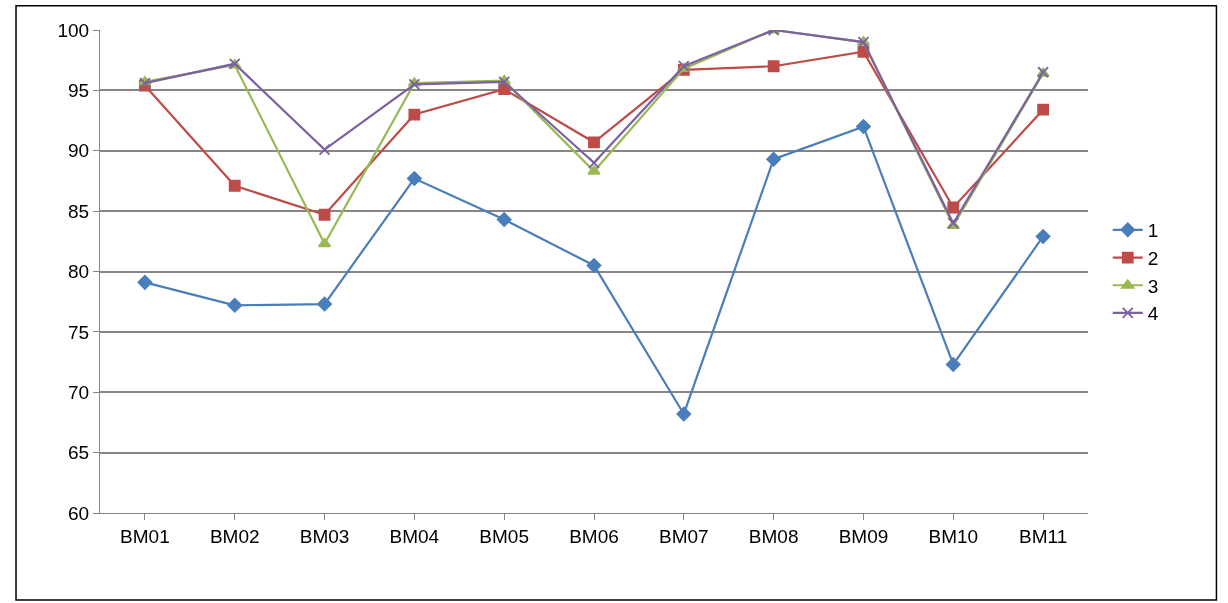 The image size is (1228, 603). I want to click on y-tick-label: 85, so click(79, 211).